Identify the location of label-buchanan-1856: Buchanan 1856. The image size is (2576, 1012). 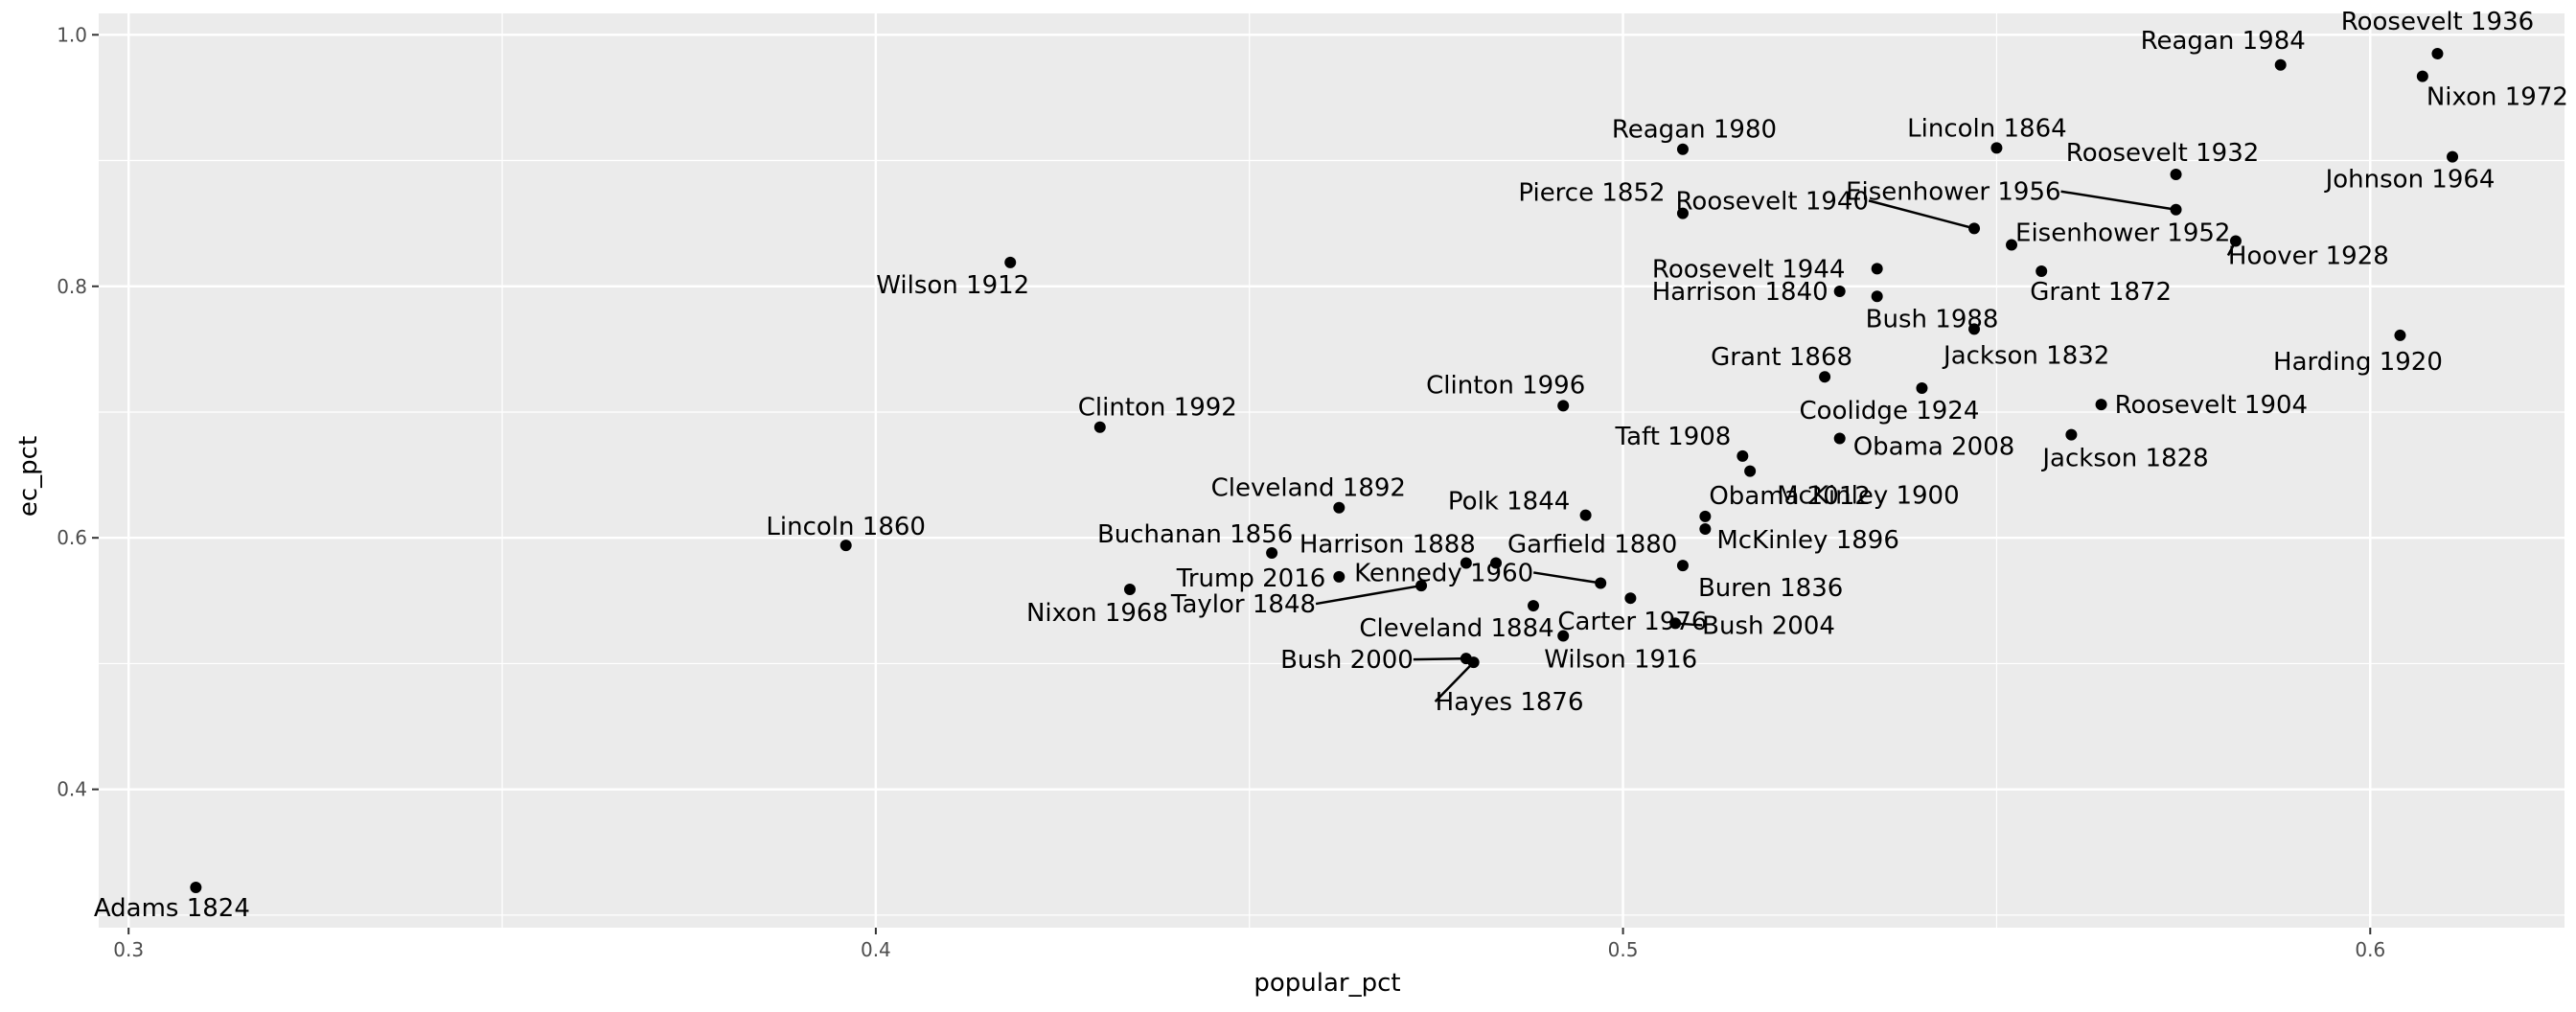
(1195, 534).